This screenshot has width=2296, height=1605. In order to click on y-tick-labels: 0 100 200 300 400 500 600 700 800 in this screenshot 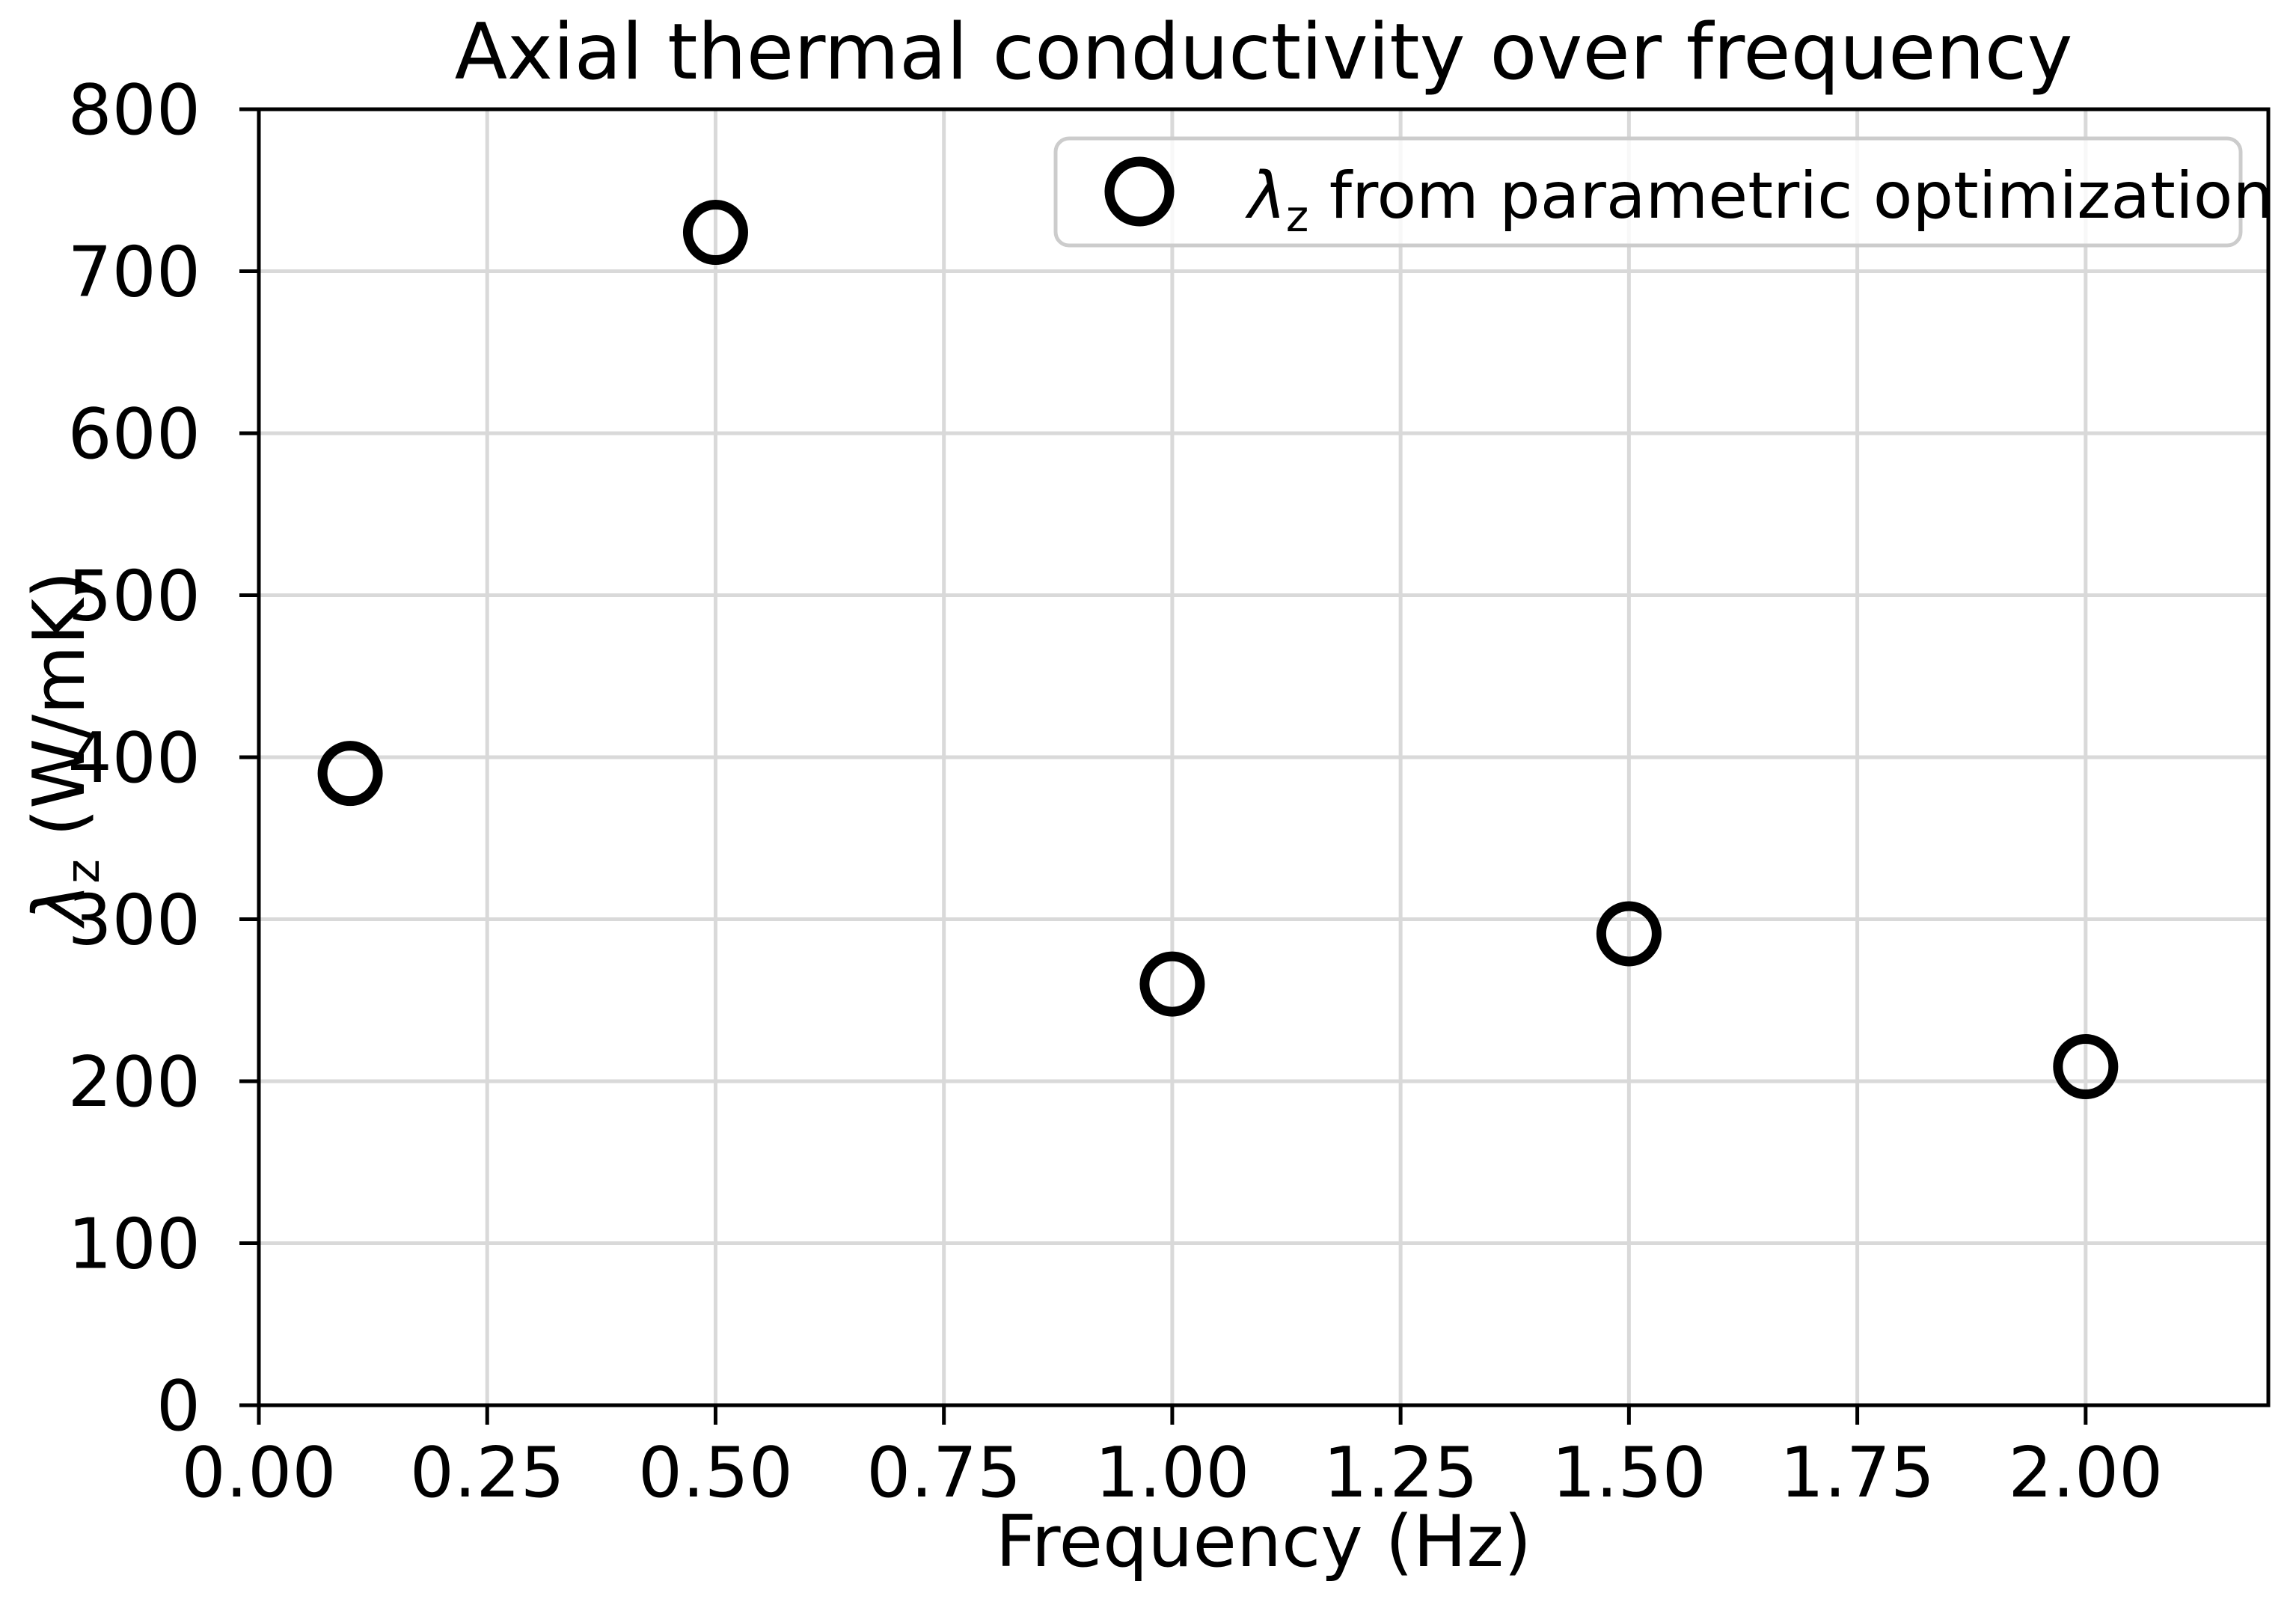, I will do `click(133, 758)`.